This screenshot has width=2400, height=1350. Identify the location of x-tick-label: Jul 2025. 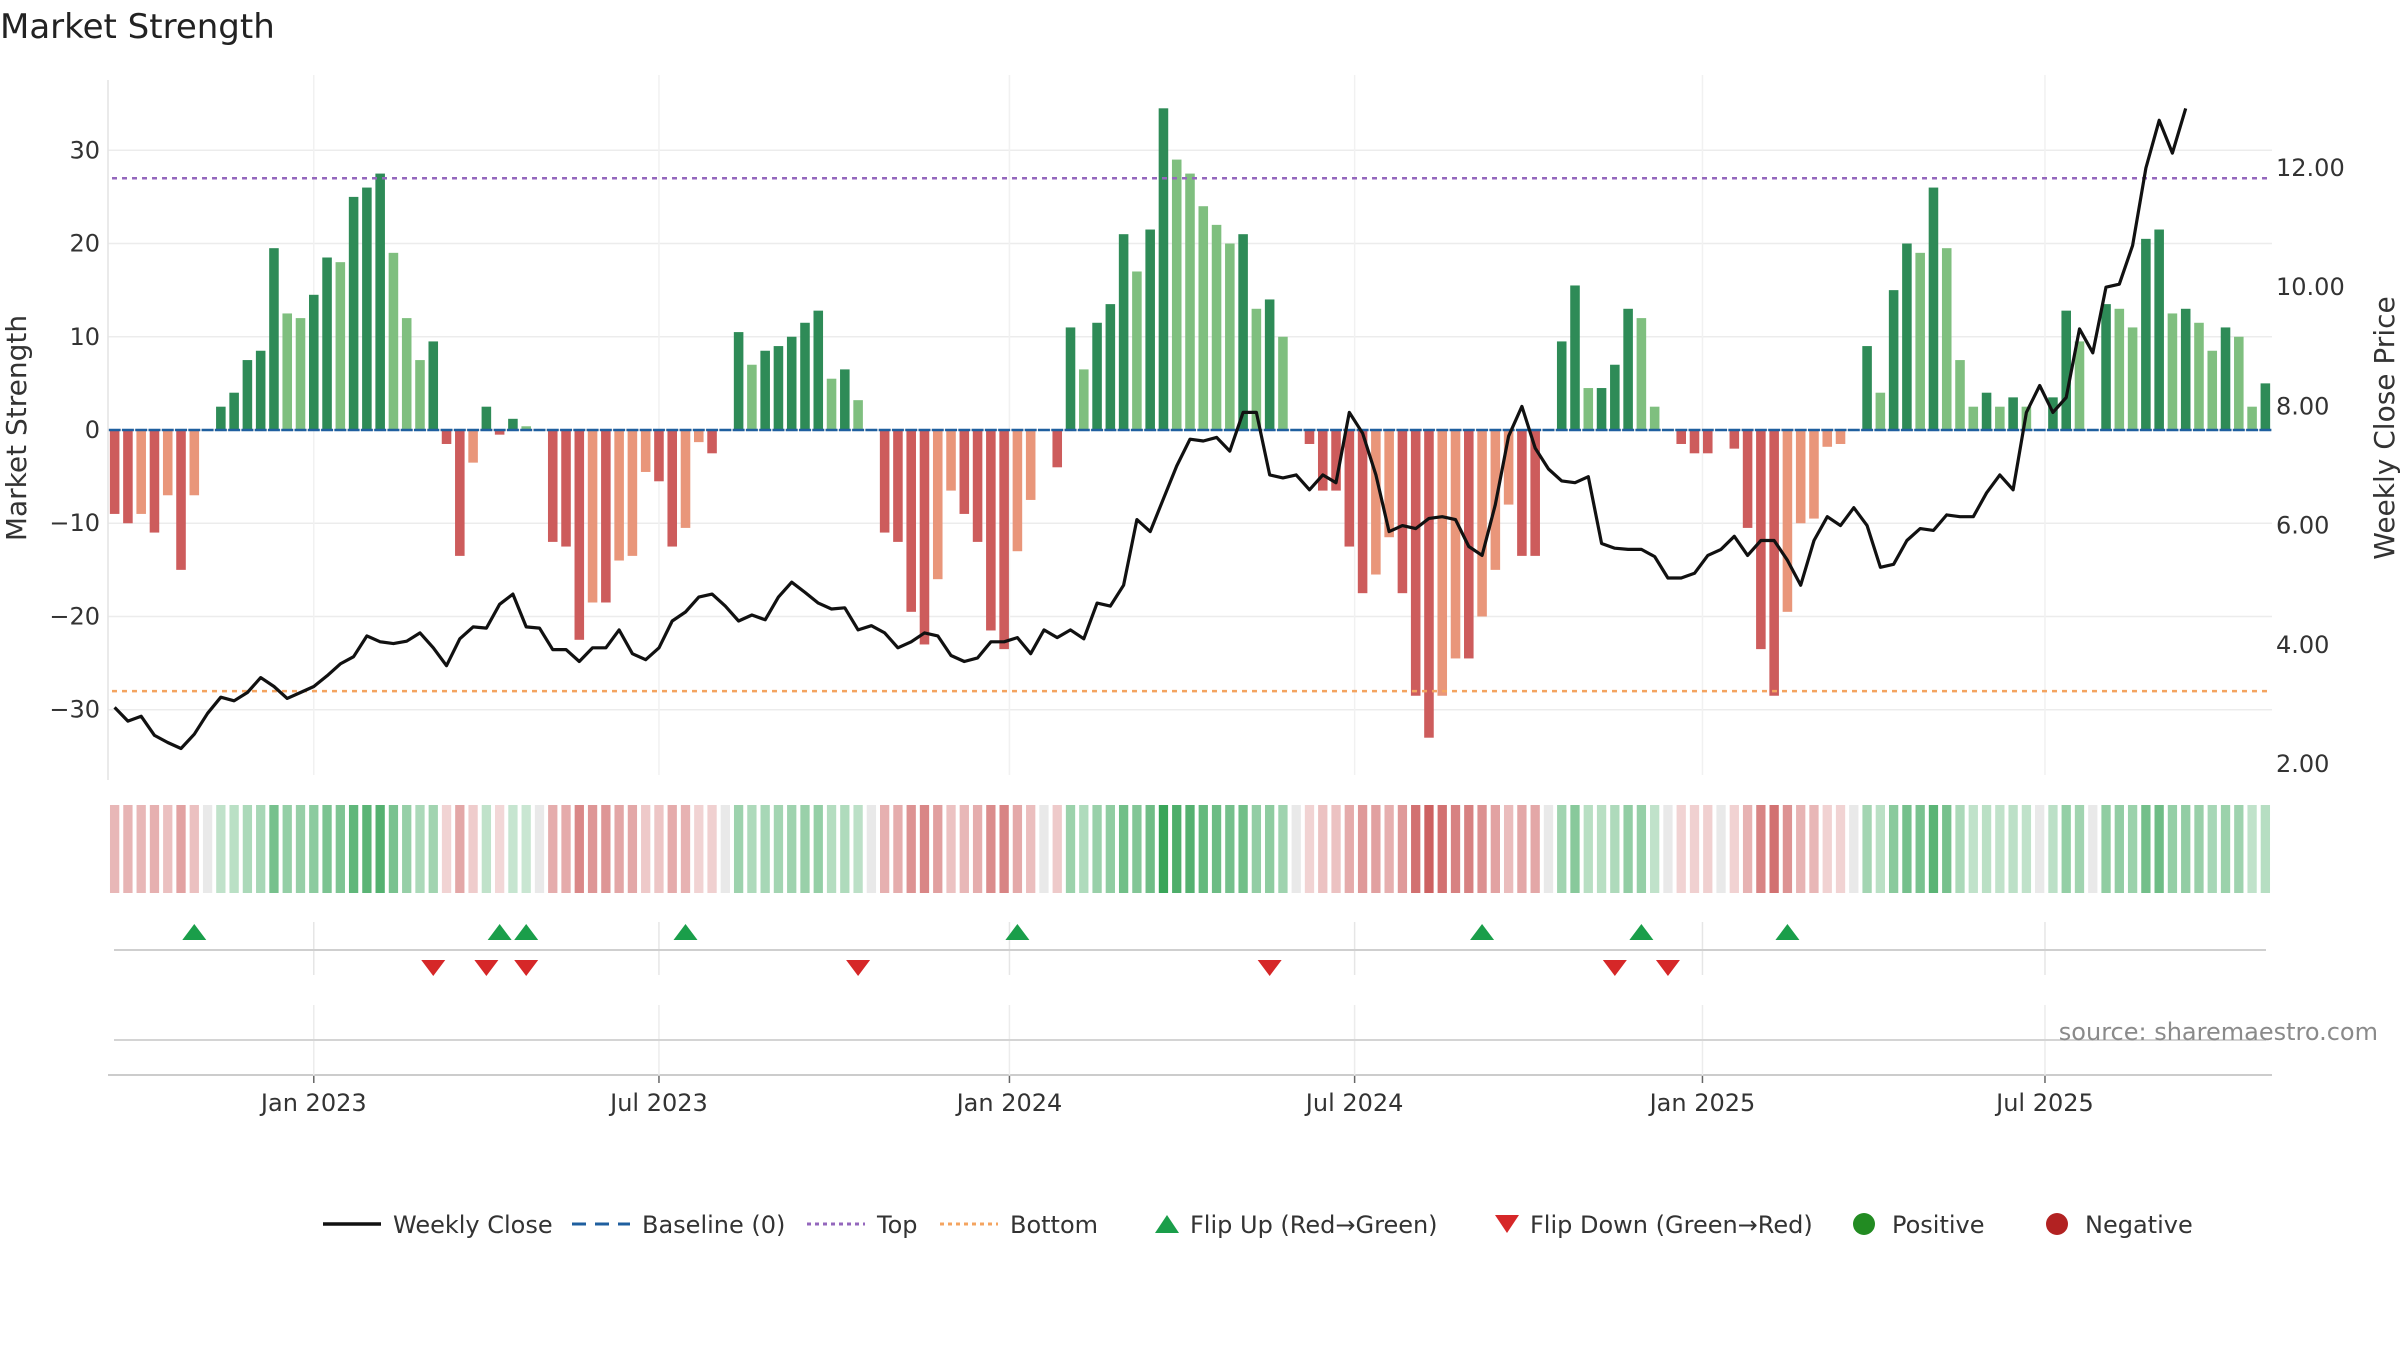
(2044, 1103).